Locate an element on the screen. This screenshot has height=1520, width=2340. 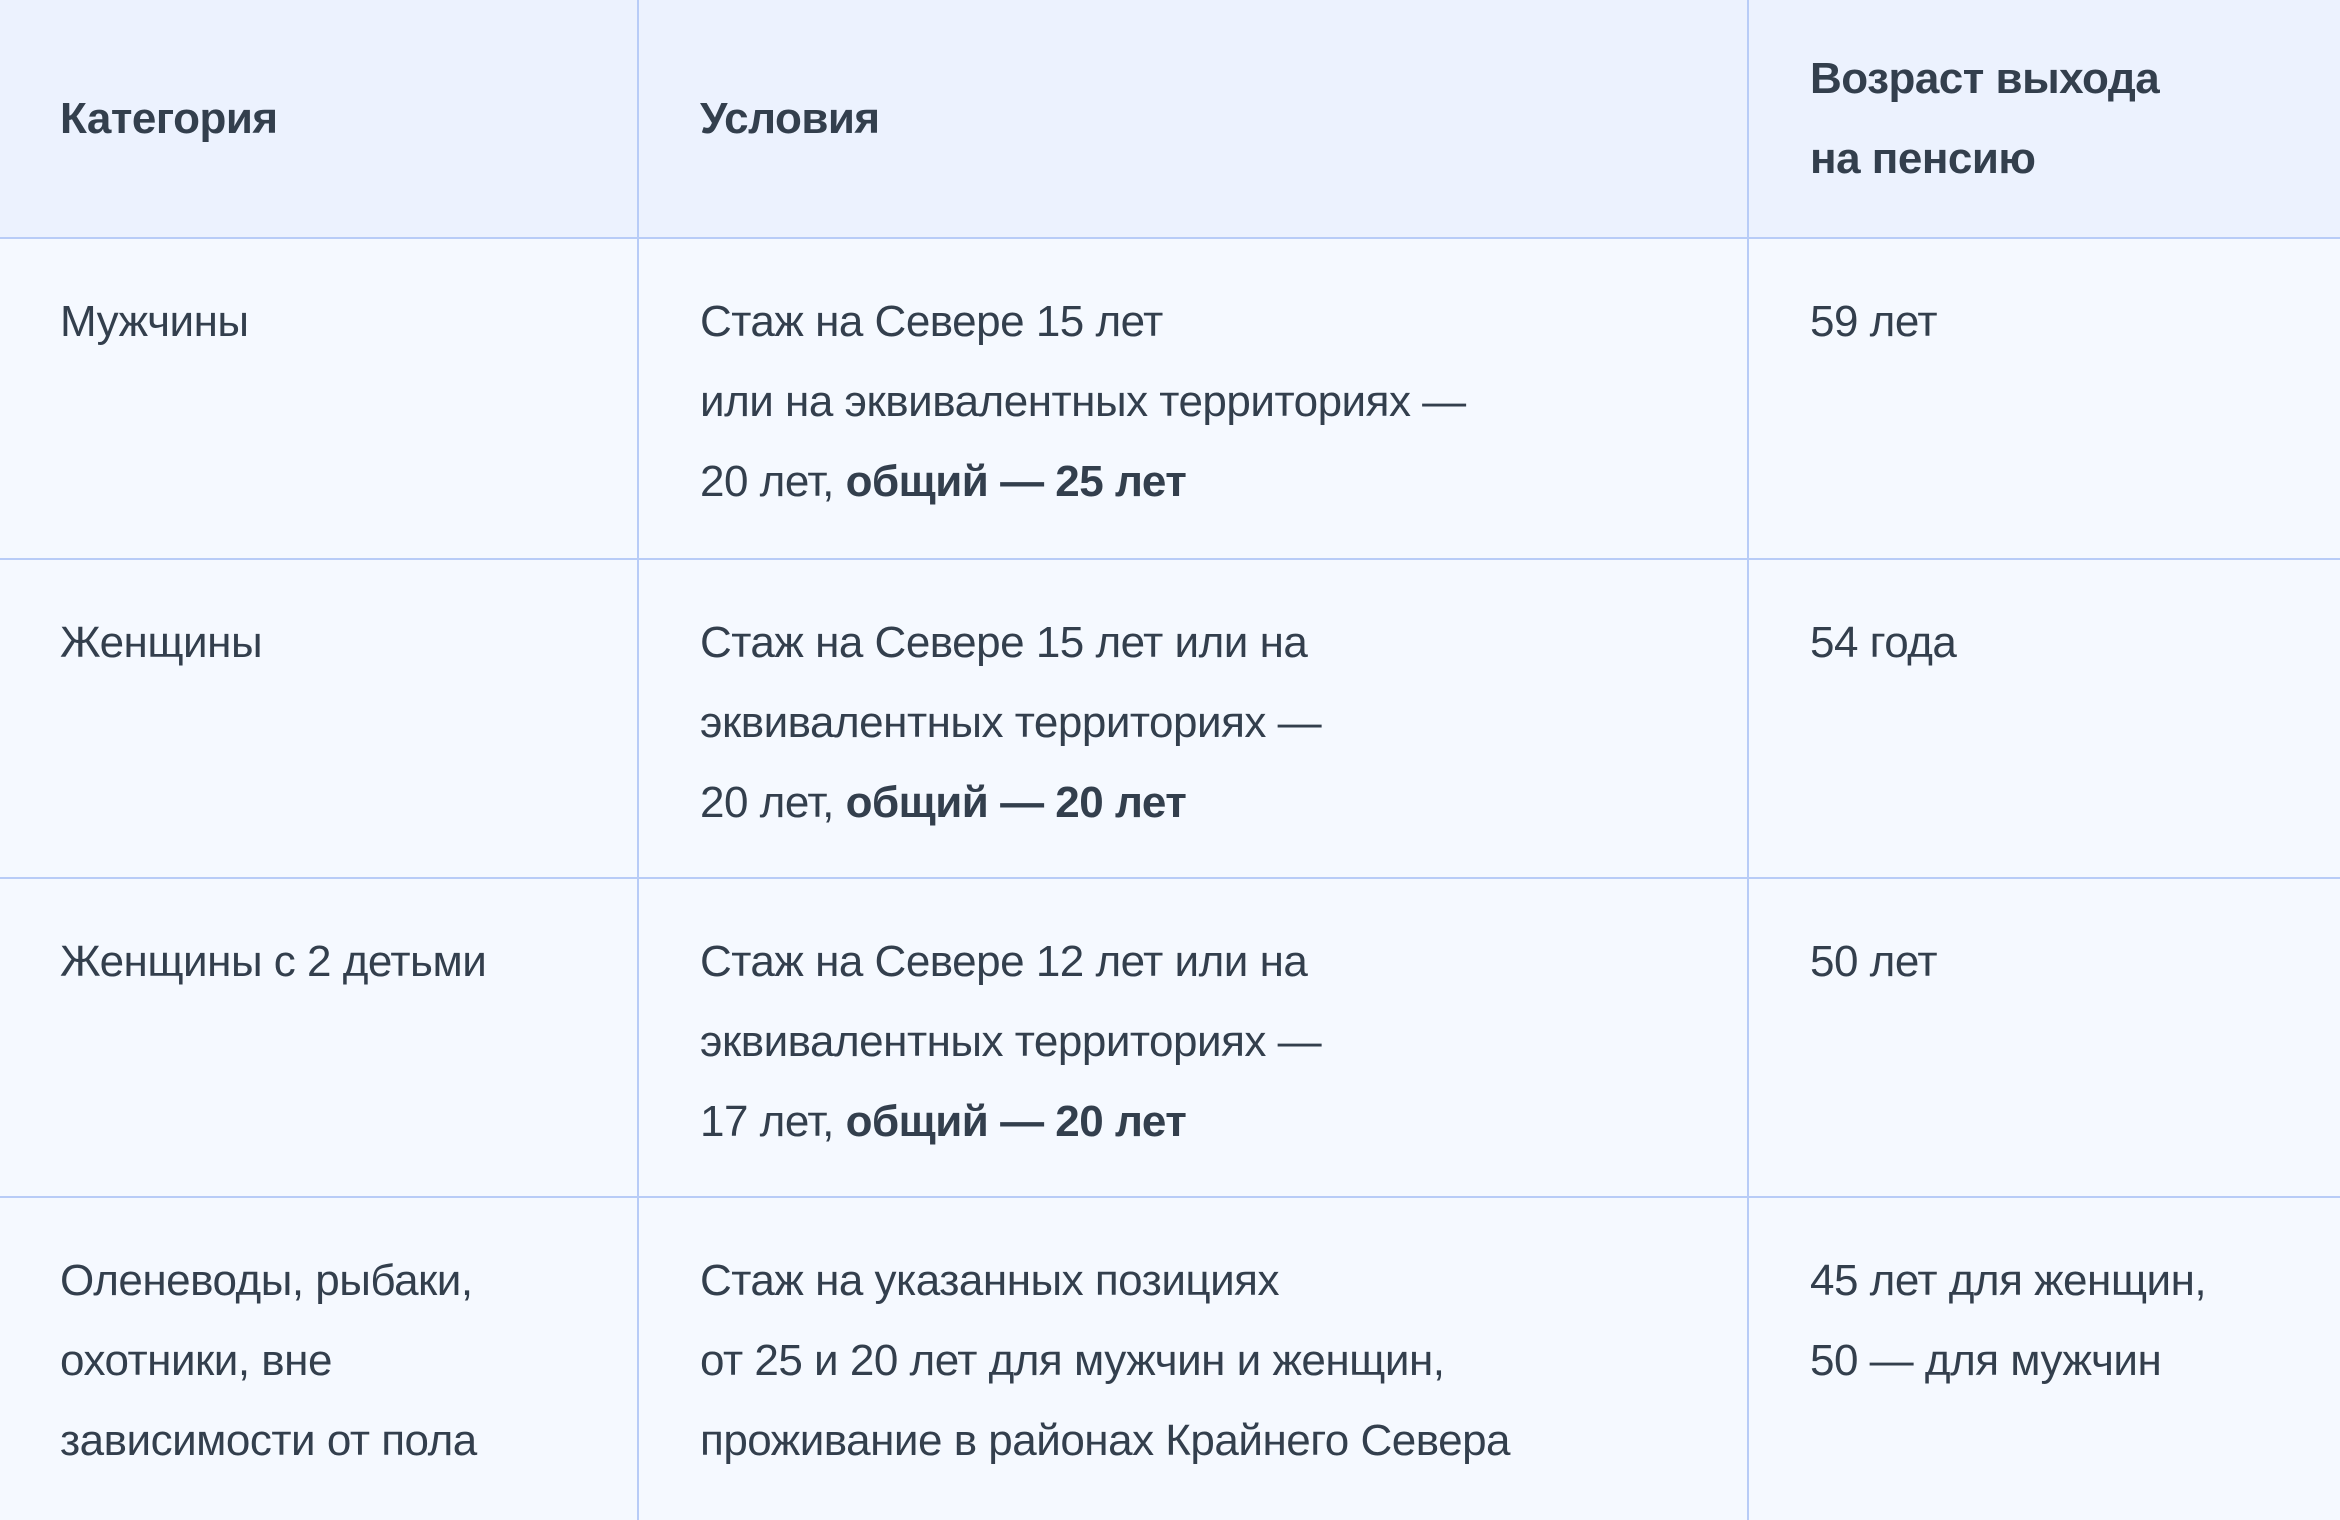
cell-line: 45 лет для женщин, is located at coordinates (2060, 1281).